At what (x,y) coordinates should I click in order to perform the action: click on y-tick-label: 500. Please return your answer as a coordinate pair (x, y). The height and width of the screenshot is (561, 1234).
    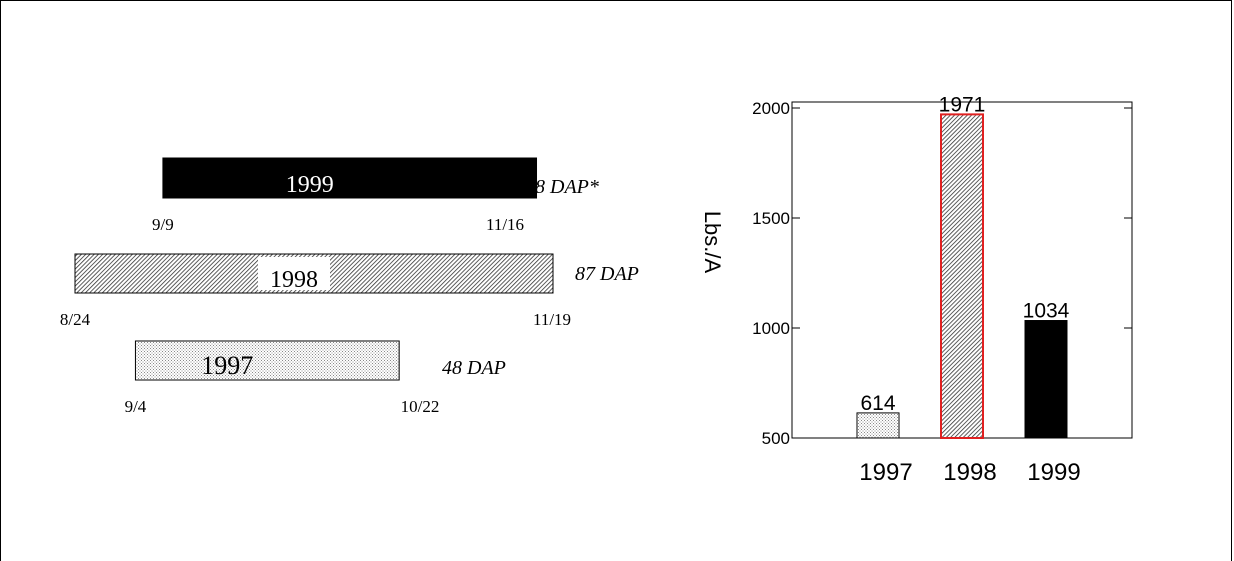
    Looking at the image, I should click on (776, 438).